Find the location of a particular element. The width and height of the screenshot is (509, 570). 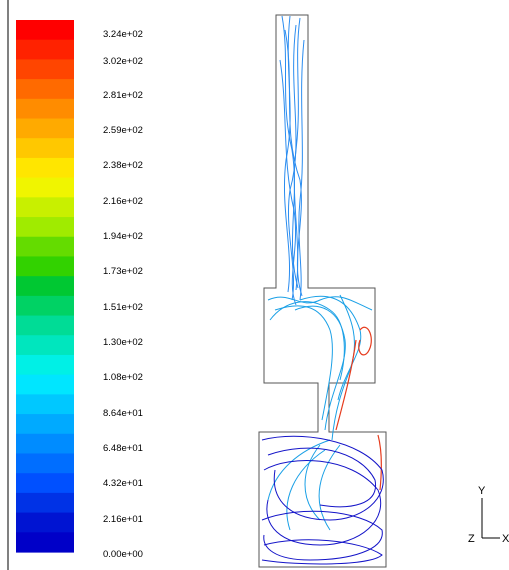

legend-label-8: 1.51e+02 is located at coordinates (123, 307).